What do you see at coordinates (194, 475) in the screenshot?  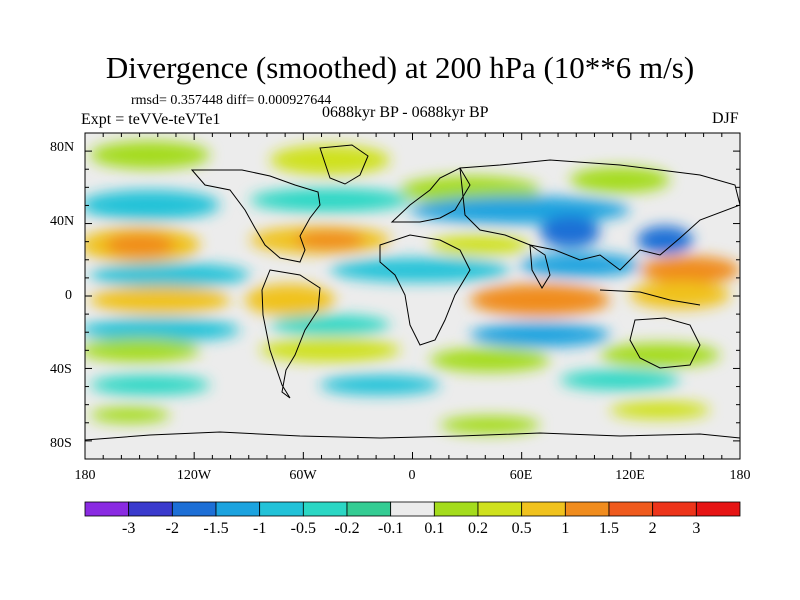 I see `lon-label-120w: 120W` at bounding box center [194, 475].